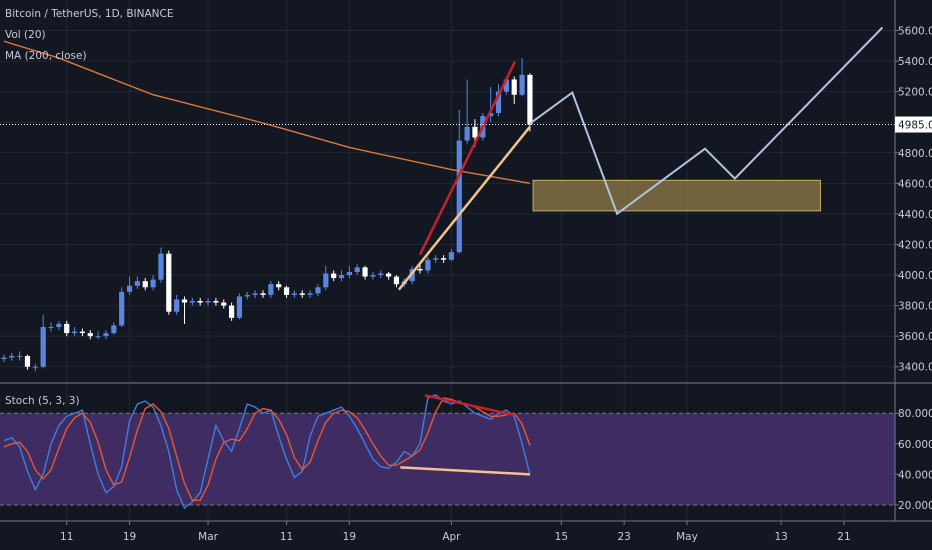 This screenshot has height=550, width=932. Describe the element at coordinates (42, 401) in the screenshot. I see `stoch-legend: Stoch (5, 3, 3)` at that location.